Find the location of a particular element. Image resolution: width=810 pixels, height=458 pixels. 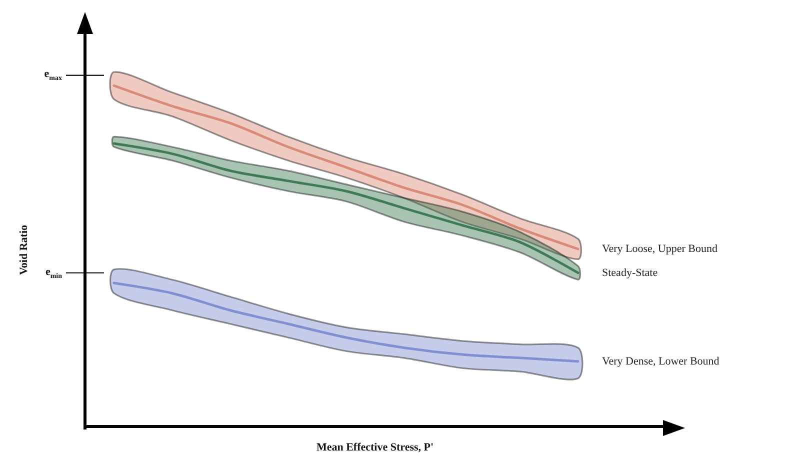

ref-line-label: e$_{max}$ is located at coordinates (53, 75).